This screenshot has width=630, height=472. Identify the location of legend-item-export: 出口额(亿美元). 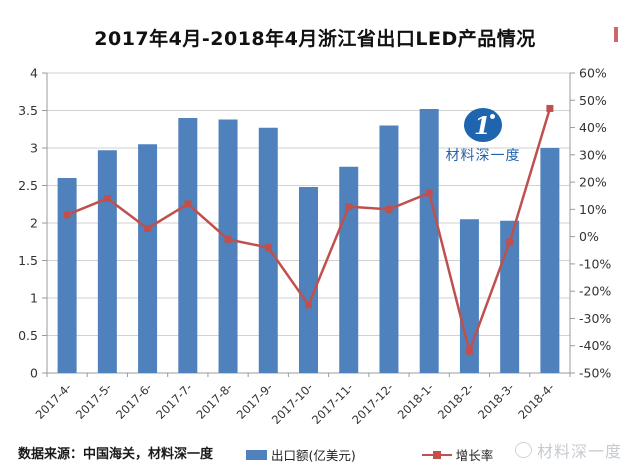
(301, 454).